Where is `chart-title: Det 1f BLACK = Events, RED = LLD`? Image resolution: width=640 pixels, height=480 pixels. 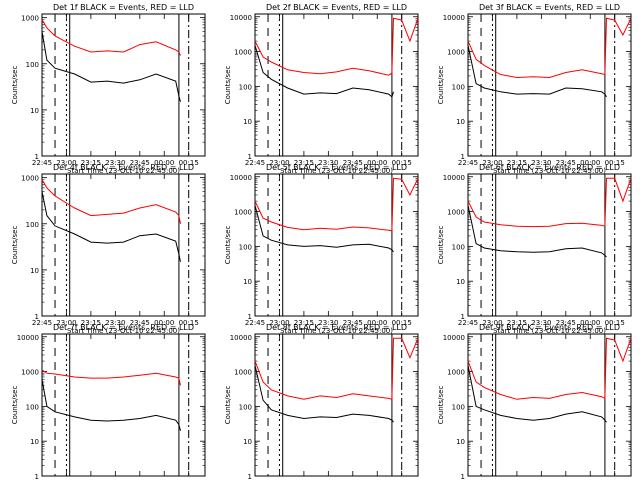 chart-title: Det 1f BLACK = Events, RED = LLD is located at coordinates (123, 7).